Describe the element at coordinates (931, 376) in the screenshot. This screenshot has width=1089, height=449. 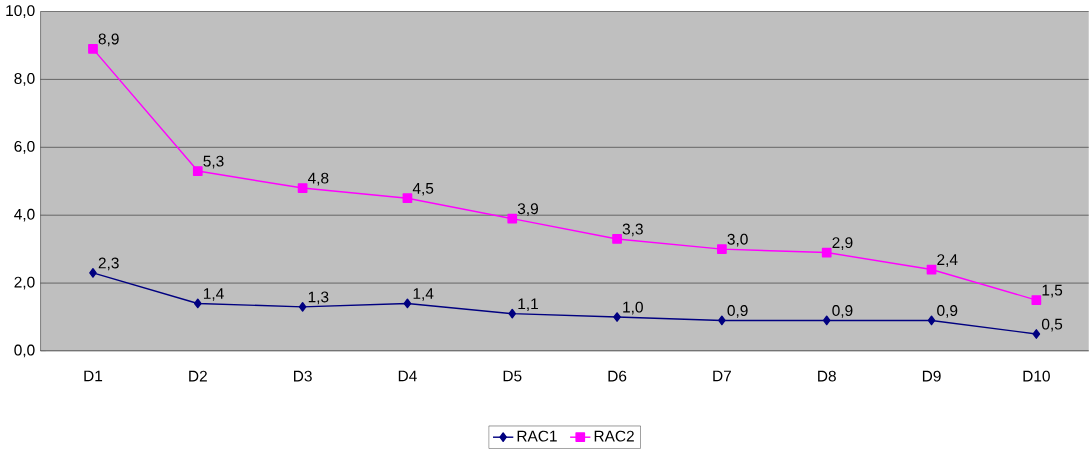
I see `x-tick-label: D9` at that location.